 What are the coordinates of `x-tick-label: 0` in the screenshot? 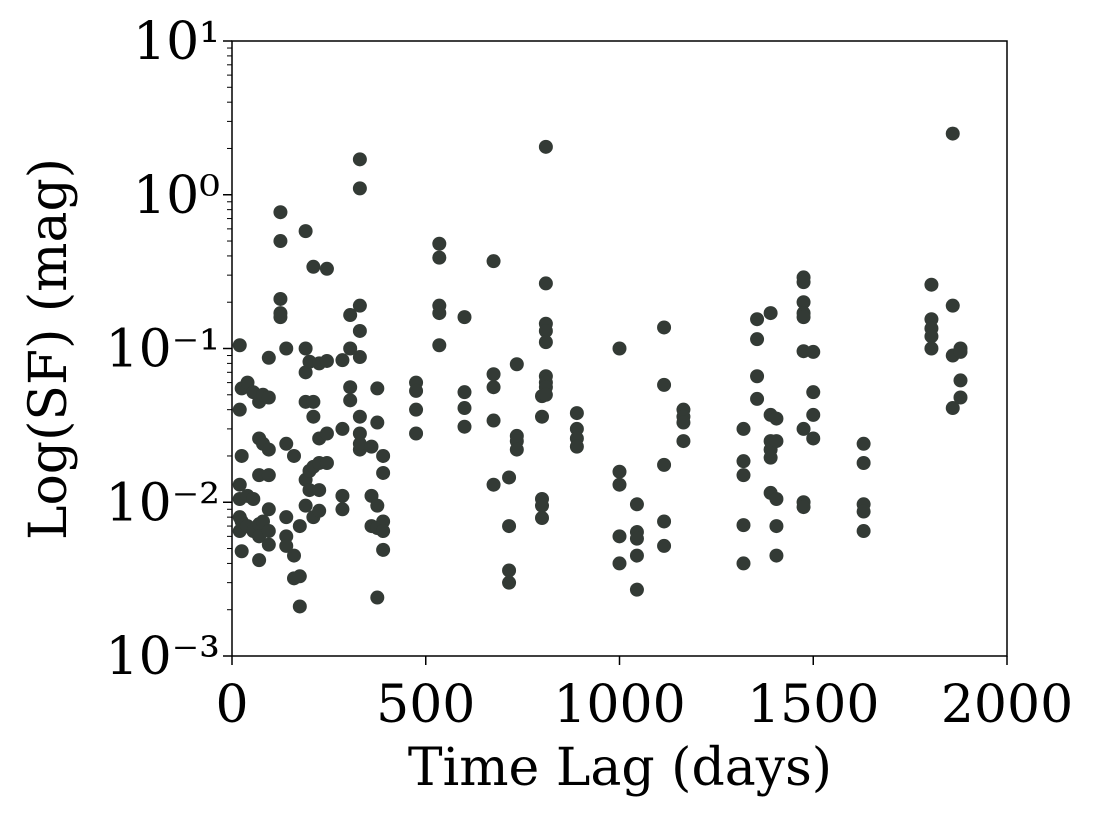 It's located at (231, 705).